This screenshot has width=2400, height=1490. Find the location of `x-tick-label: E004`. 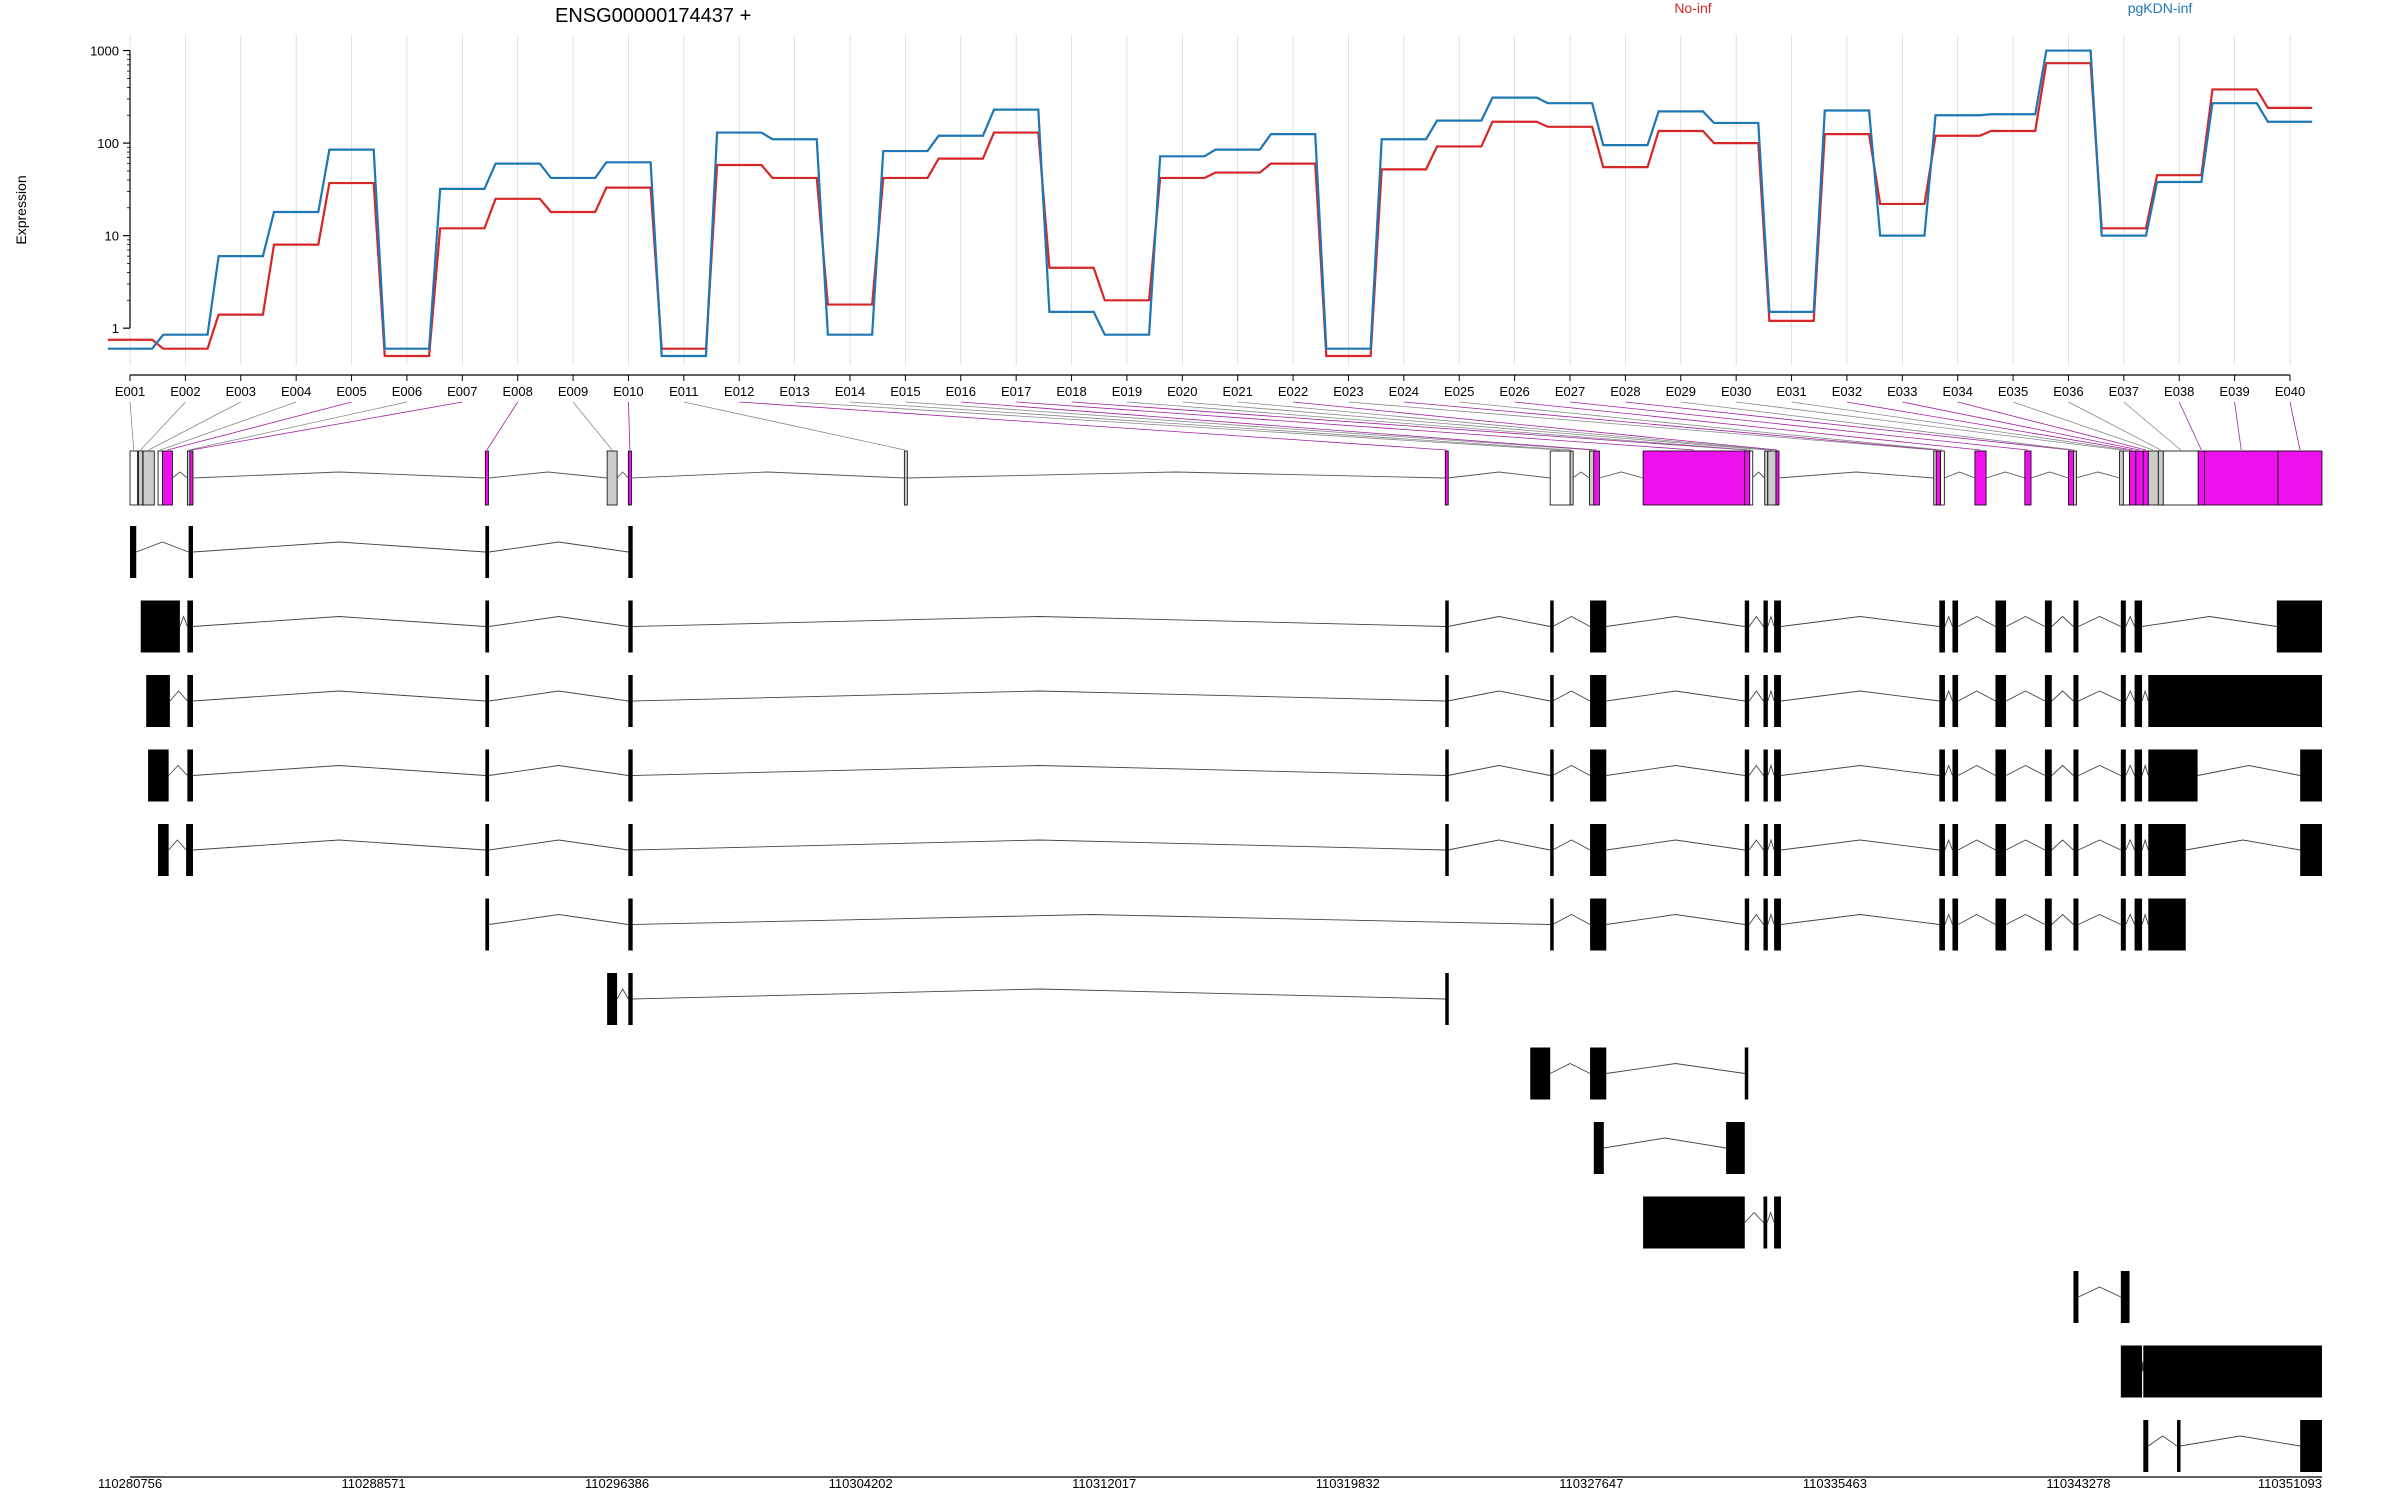

x-tick-label: E004 is located at coordinates (296, 391).